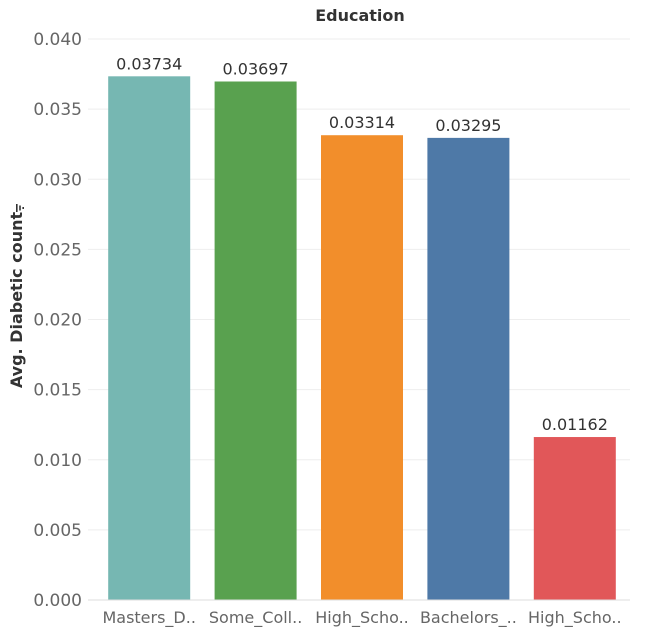 The width and height of the screenshot is (646, 636). Describe the element at coordinates (57, 461) in the screenshot. I see `y-tick-label: 0.010` at that location.